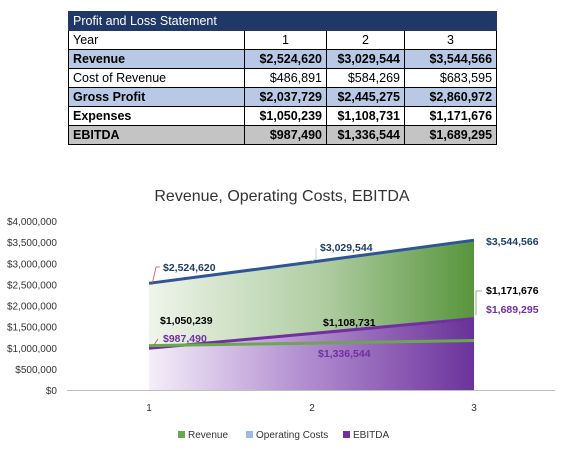  I want to click on table-title: Profit and Loss Statement, so click(282, 21).